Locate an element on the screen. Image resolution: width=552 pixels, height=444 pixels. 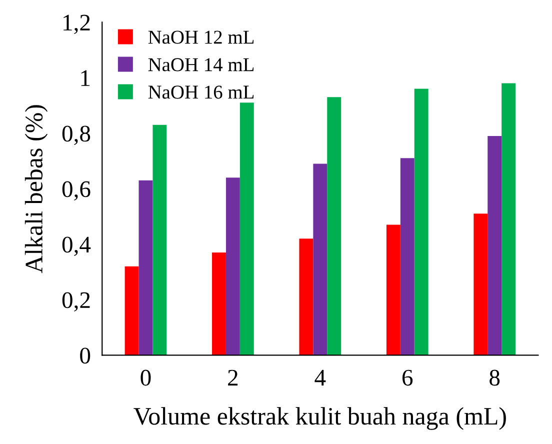
legend-label: NaOH 14 mL is located at coordinates (201, 65).